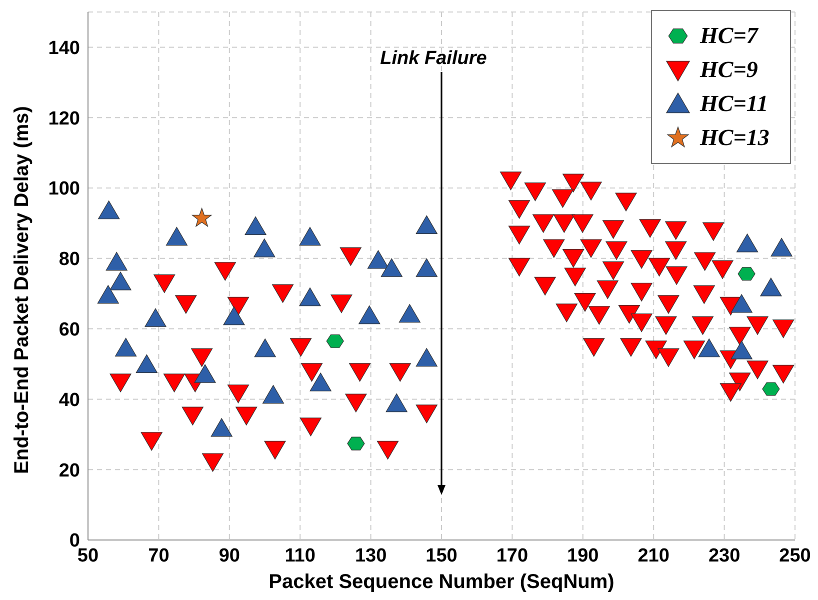 The image size is (818, 600). Describe the element at coordinates (300, 555) in the screenshot. I see `x-tick-label: 110` at that location.